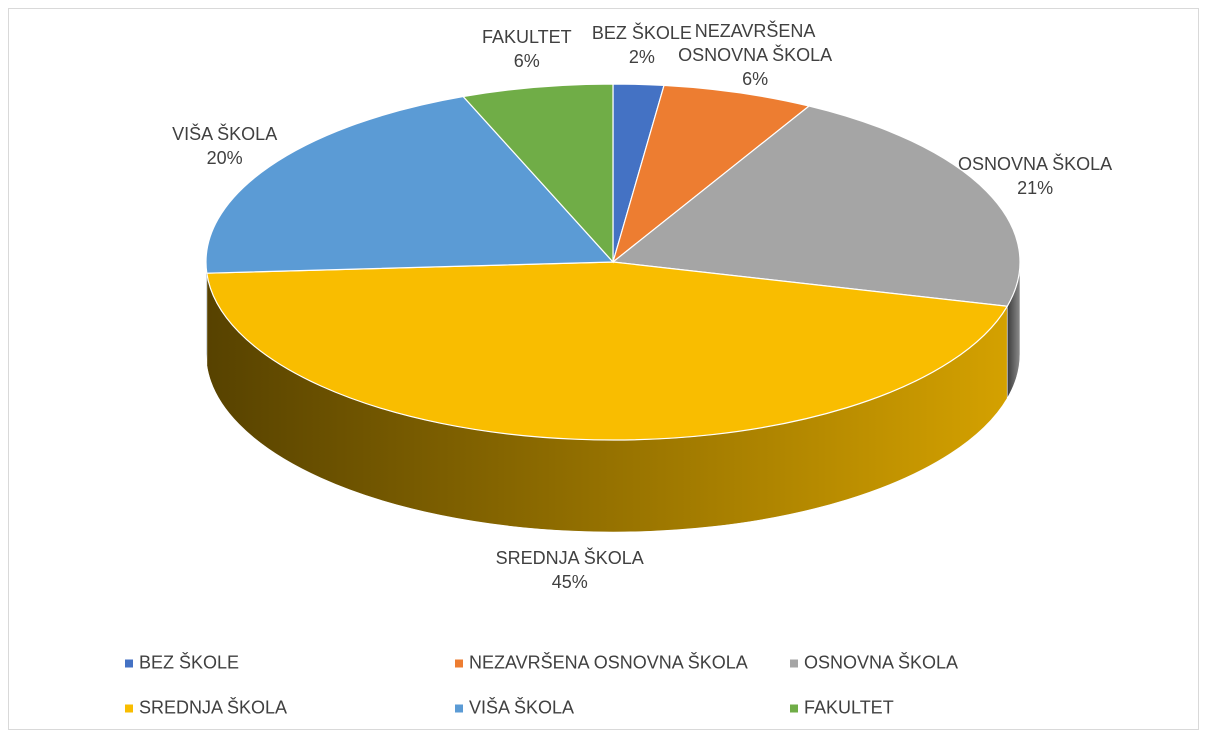 The image size is (1207, 738). Describe the element at coordinates (206, 313) in the screenshot. I see `slice-side` at that location.